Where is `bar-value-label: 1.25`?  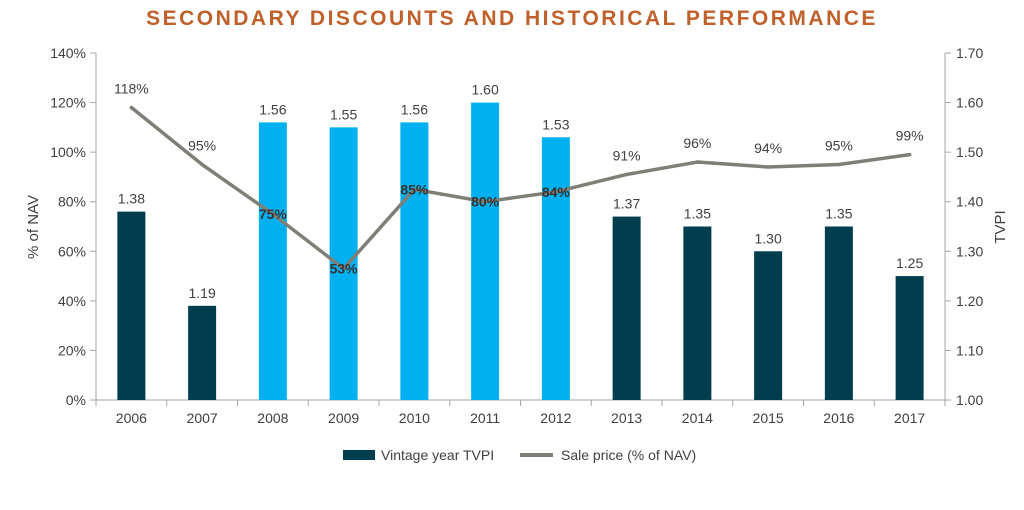 bar-value-label: 1.25 is located at coordinates (909, 263).